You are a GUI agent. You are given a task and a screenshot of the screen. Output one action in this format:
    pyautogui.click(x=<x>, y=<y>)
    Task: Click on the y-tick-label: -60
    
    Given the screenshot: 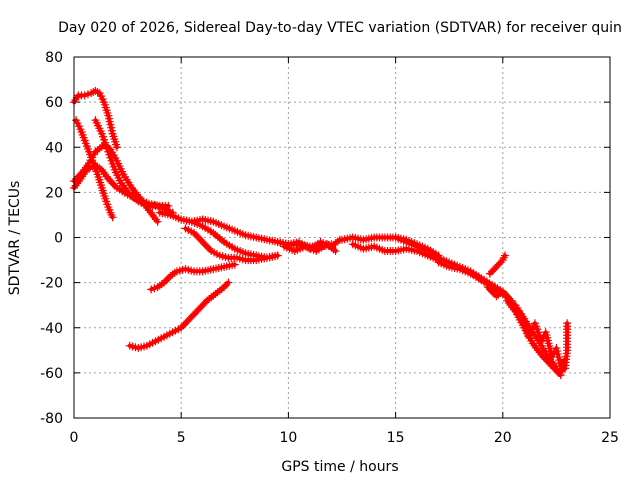 What is the action you would take?
    pyautogui.click(x=51, y=374)
    